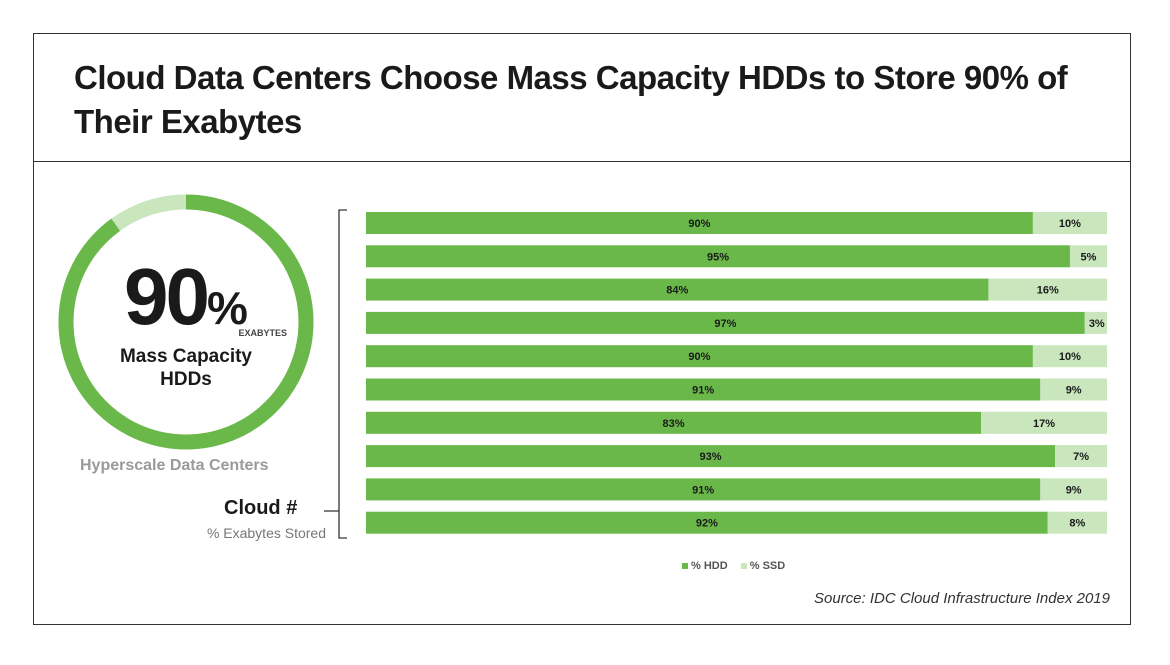 This screenshot has height=665, width=1170. I want to click on bar-label-ssd-6: 9%, so click(1074, 391).